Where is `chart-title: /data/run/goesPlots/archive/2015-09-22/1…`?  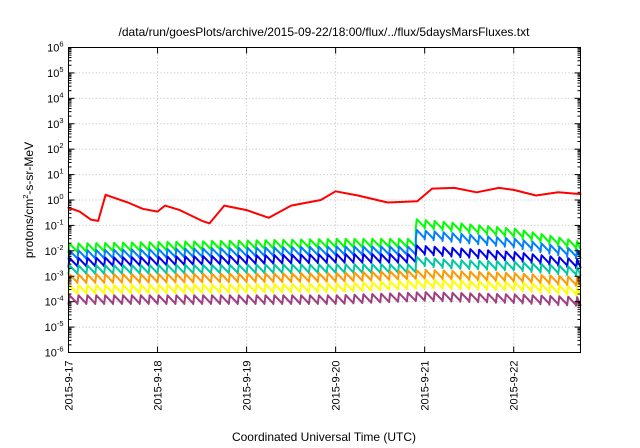 chart-title: /data/run/goesPlots/archive/2015-09-22/1… is located at coordinates (325, 32).